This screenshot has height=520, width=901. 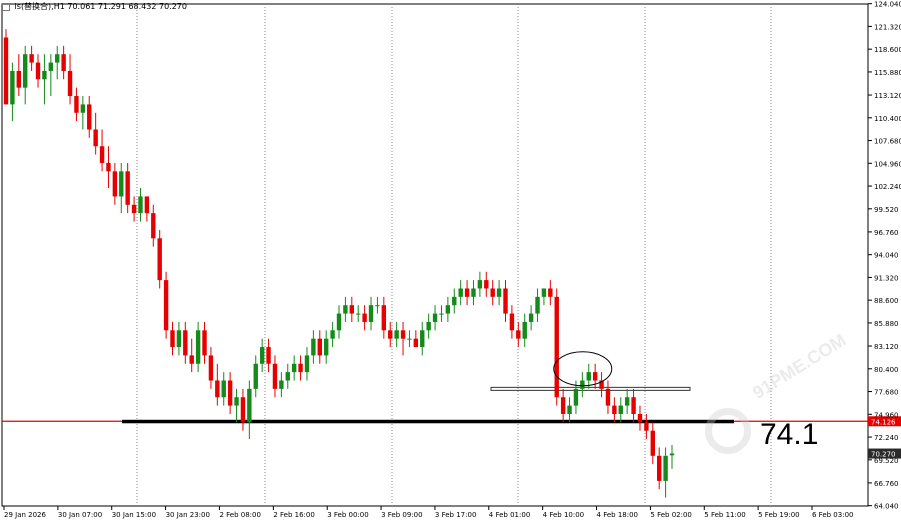 I want to click on y-tick-label: 124.040, so click(x=887, y=5).